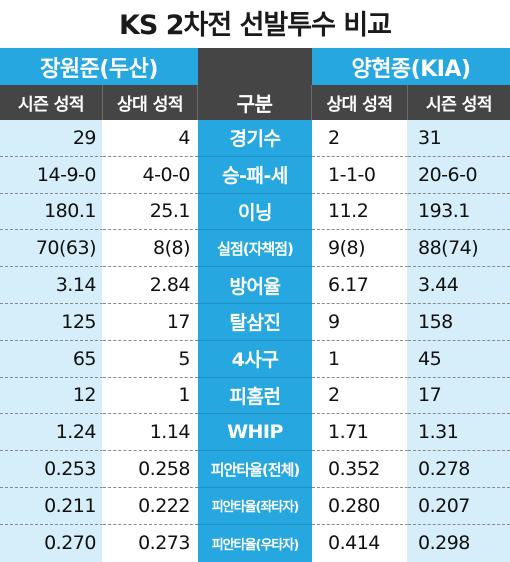  Describe the element at coordinates (255, 396) in the screenshot. I see `category-label: 피홈런` at that location.